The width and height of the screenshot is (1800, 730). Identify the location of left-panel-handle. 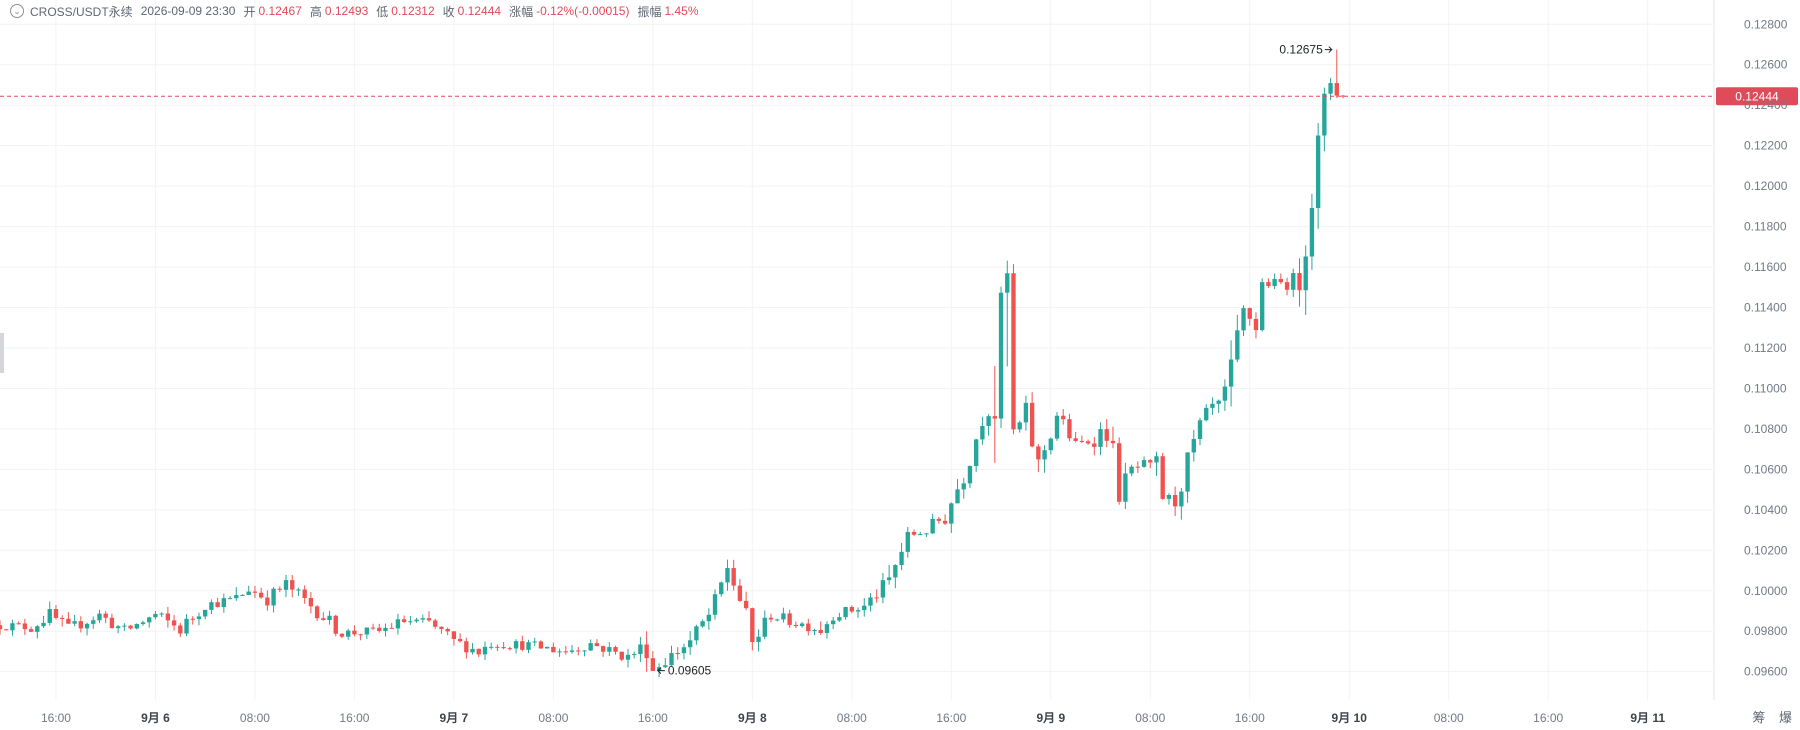
(2, 353).